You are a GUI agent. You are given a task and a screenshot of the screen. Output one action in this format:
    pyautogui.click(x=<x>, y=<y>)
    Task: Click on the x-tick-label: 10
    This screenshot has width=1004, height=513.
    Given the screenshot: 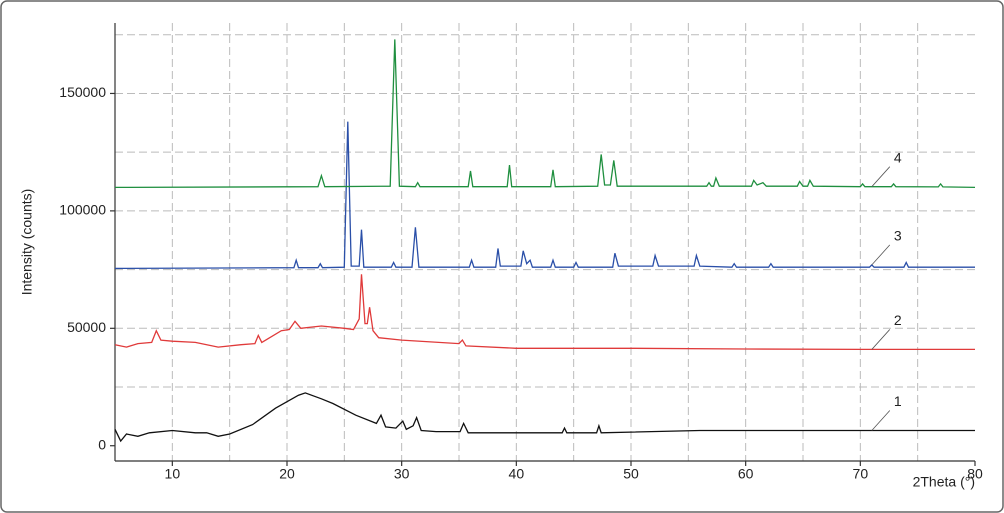 What is the action you would take?
    pyautogui.click(x=173, y=474)
    